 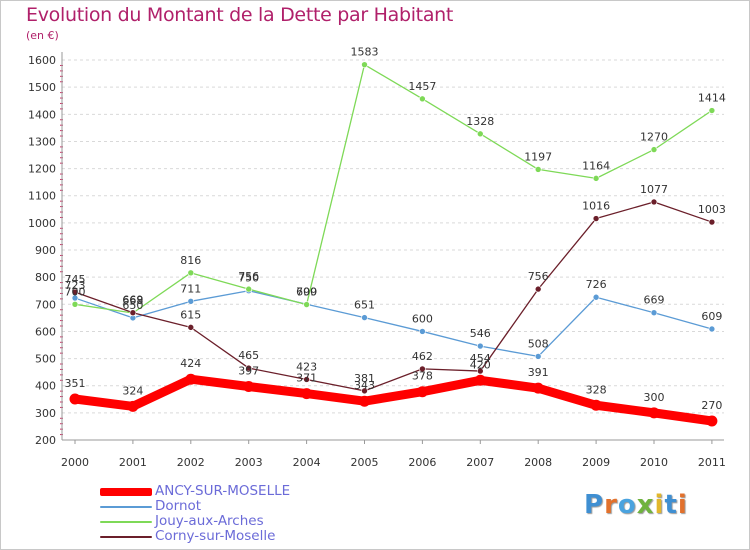 I want to click on data-label-corny-sur-moselle: 1016, so click(x=596, y=206).